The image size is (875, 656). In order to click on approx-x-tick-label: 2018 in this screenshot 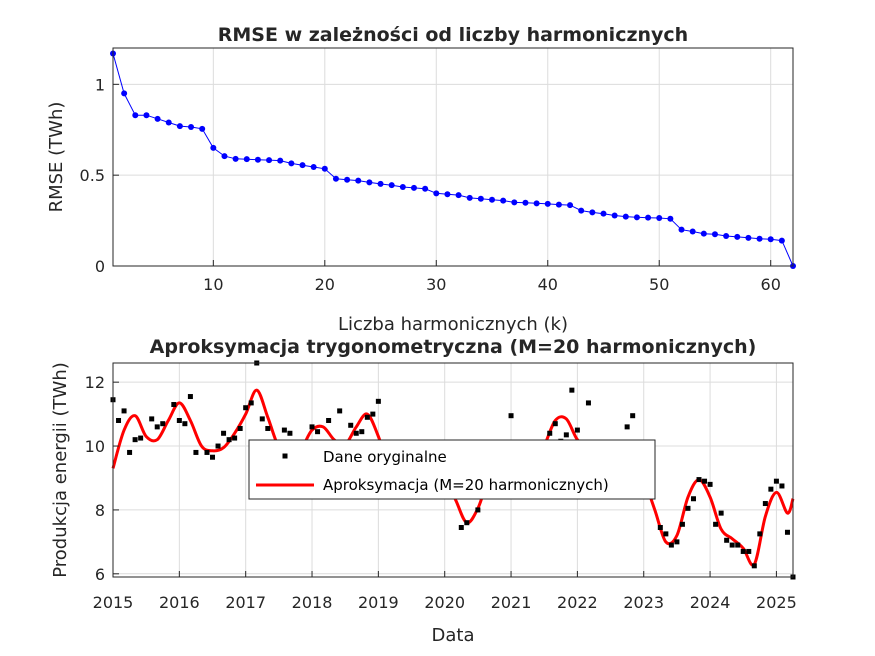, I will do `click(312, 602)`.